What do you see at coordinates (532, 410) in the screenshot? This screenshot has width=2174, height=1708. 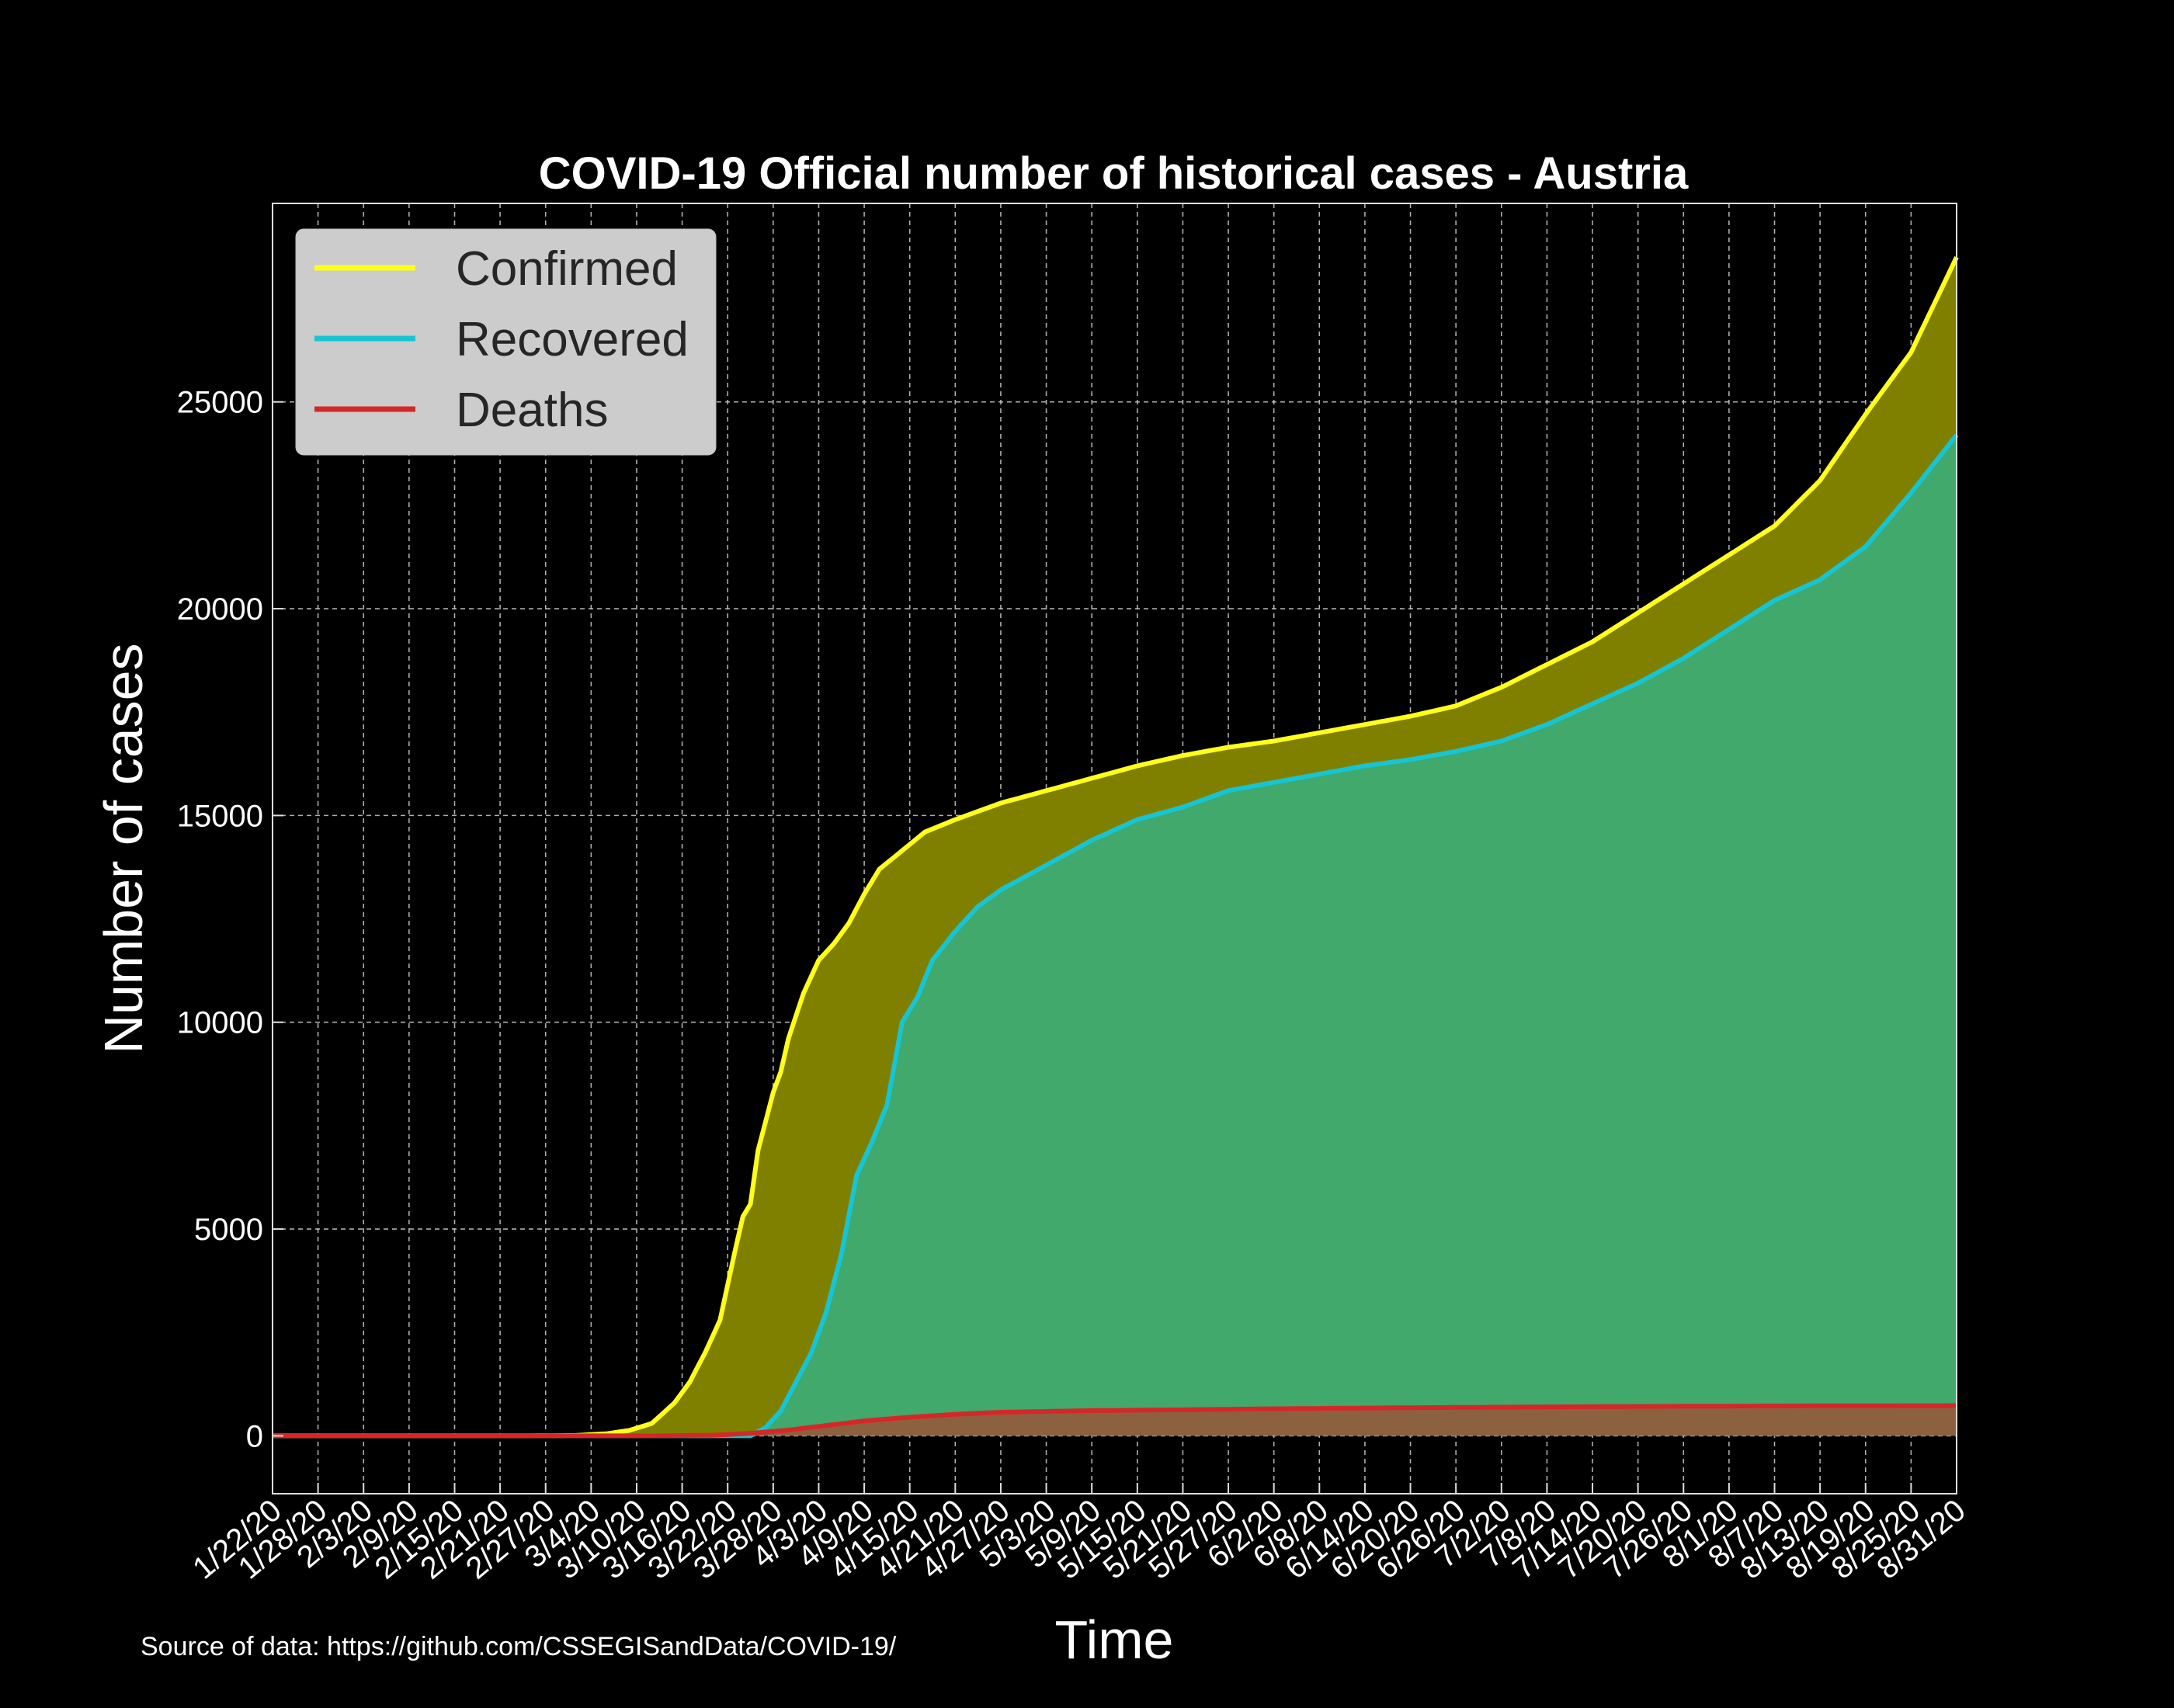 I see `legend-label: Deaths` at bounding box center [532, 410].